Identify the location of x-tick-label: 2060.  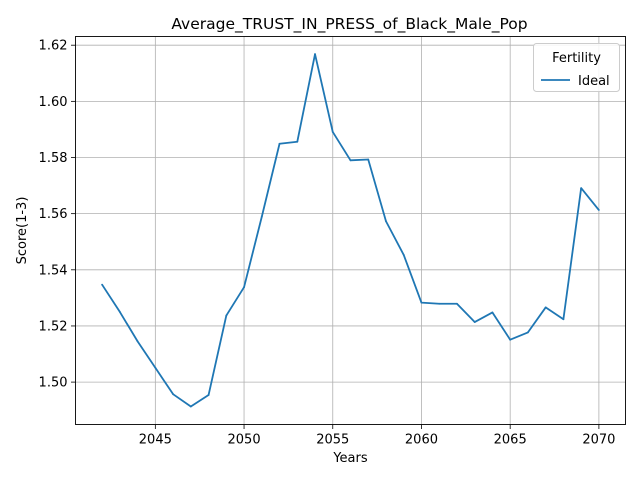
(421, 440).